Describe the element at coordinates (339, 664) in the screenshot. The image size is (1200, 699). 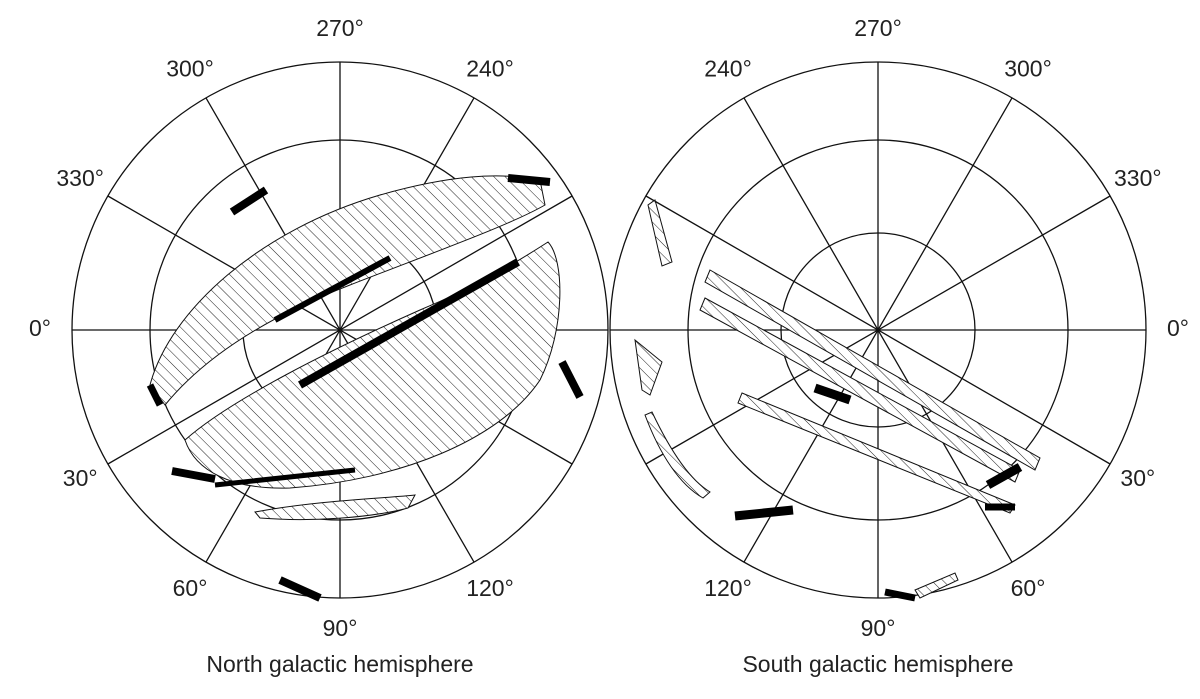
I see `plot-title: North galactic hemisphere` at that location.